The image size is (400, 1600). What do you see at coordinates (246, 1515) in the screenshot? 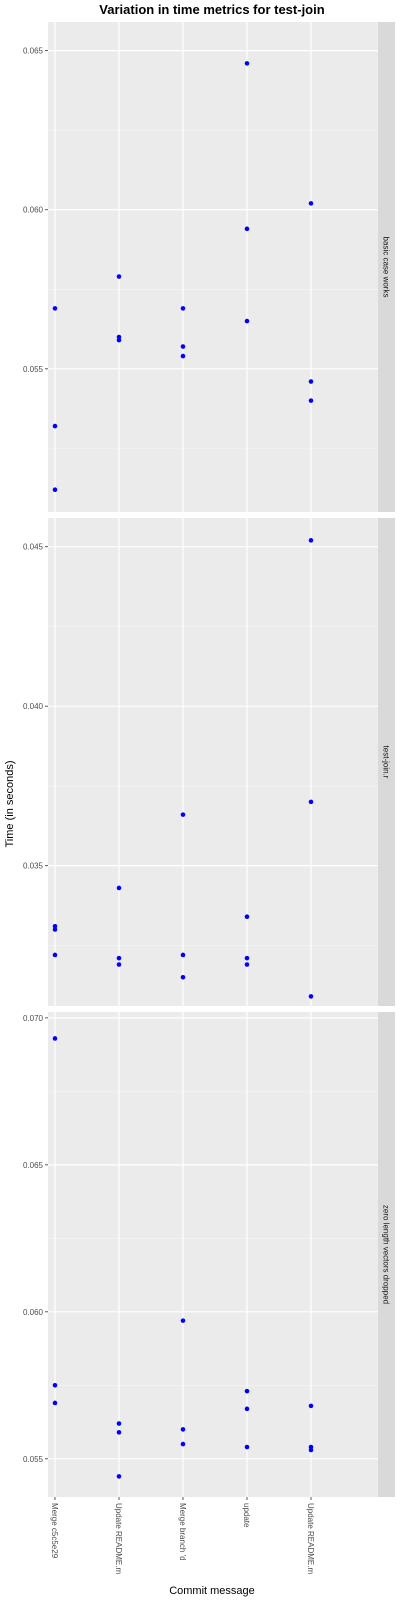
I see `x-tick-label: update` at bounding box center [246, 1515].